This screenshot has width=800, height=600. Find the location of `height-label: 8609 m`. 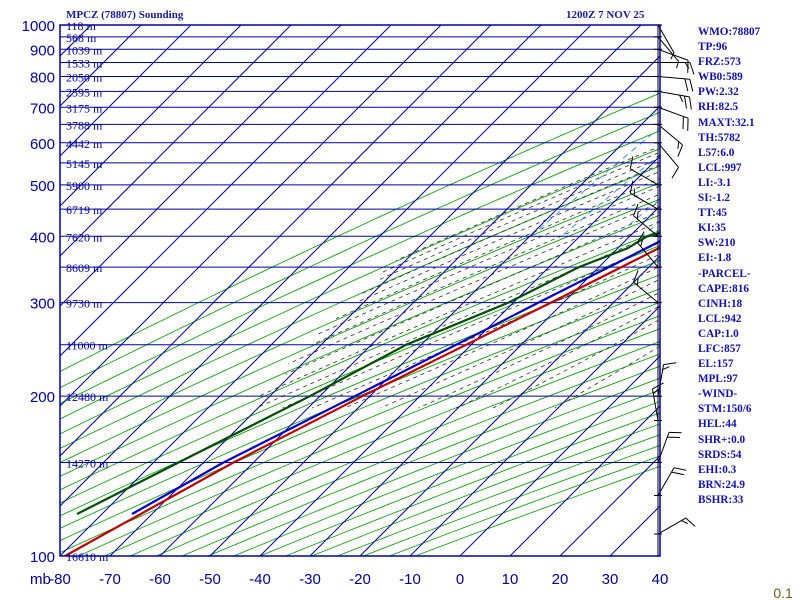

height-label: 8609 m is located at coordinates (84, 268).